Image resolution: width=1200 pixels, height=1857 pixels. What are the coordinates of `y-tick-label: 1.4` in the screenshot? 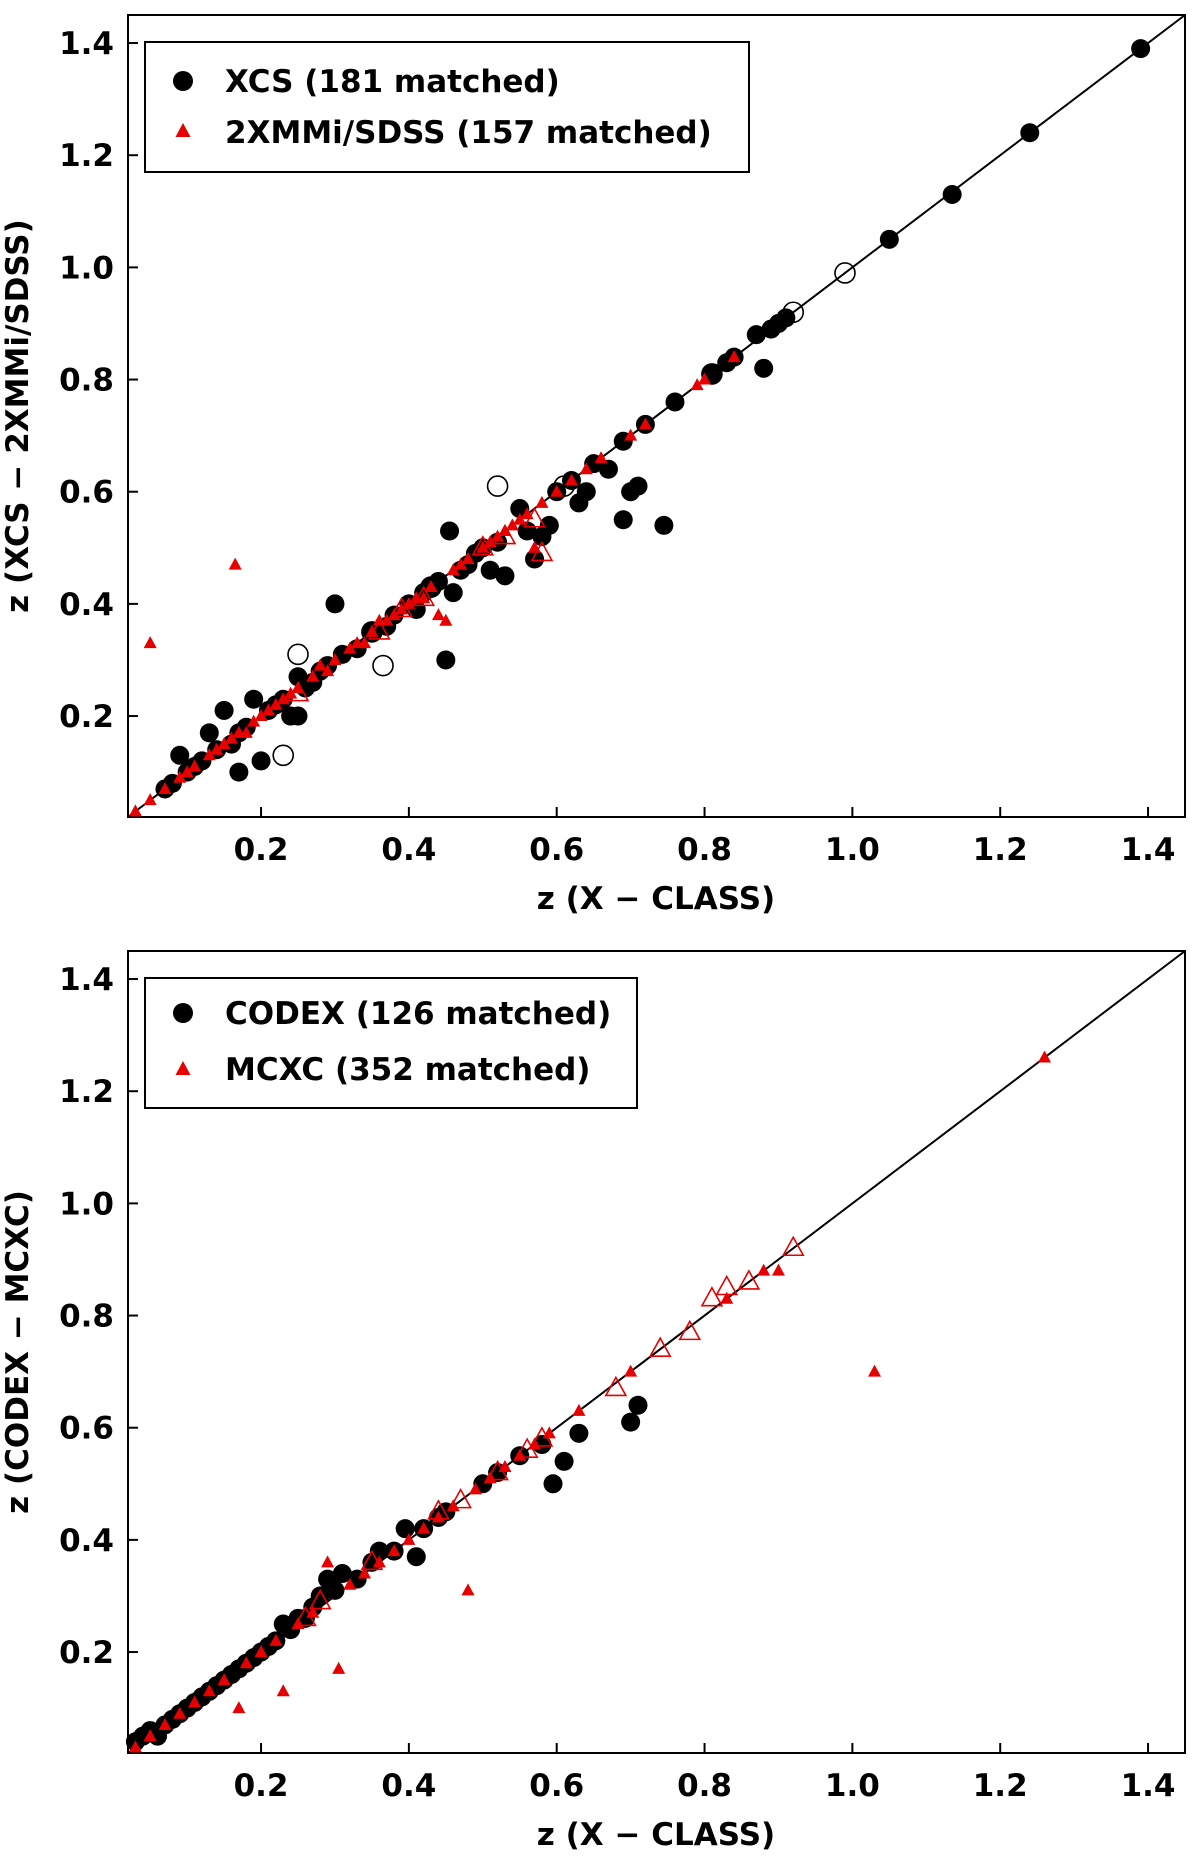 It's located at (86, 44).